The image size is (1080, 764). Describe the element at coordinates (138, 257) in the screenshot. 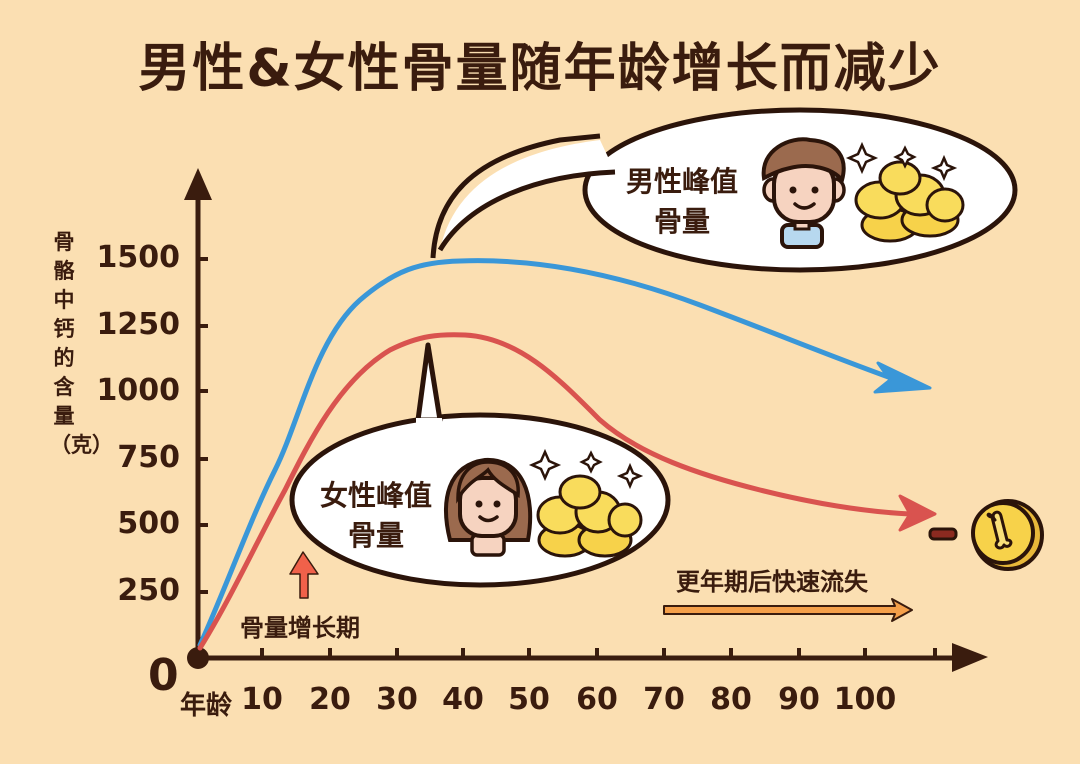

I see `y-tick-1500: 1500` at that location.